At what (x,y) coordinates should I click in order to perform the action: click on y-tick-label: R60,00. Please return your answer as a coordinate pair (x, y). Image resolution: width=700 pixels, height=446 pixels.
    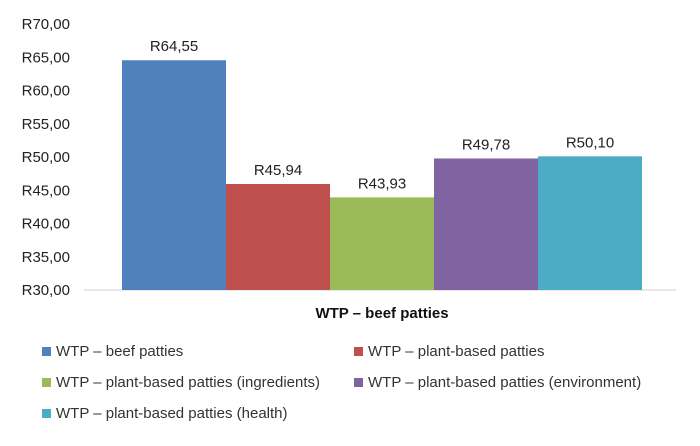
    Looking at the image, I should click on (46, 91).